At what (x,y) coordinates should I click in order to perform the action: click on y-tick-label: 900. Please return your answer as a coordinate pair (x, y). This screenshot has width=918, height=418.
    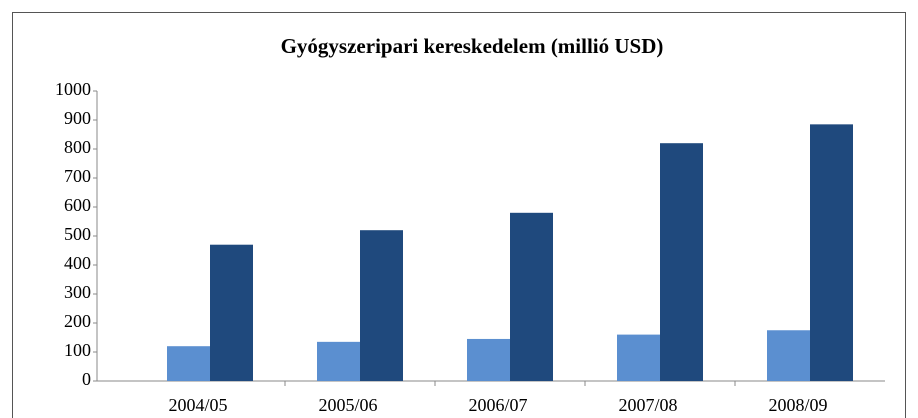
    Looking at the image, I should click on (77, 118).